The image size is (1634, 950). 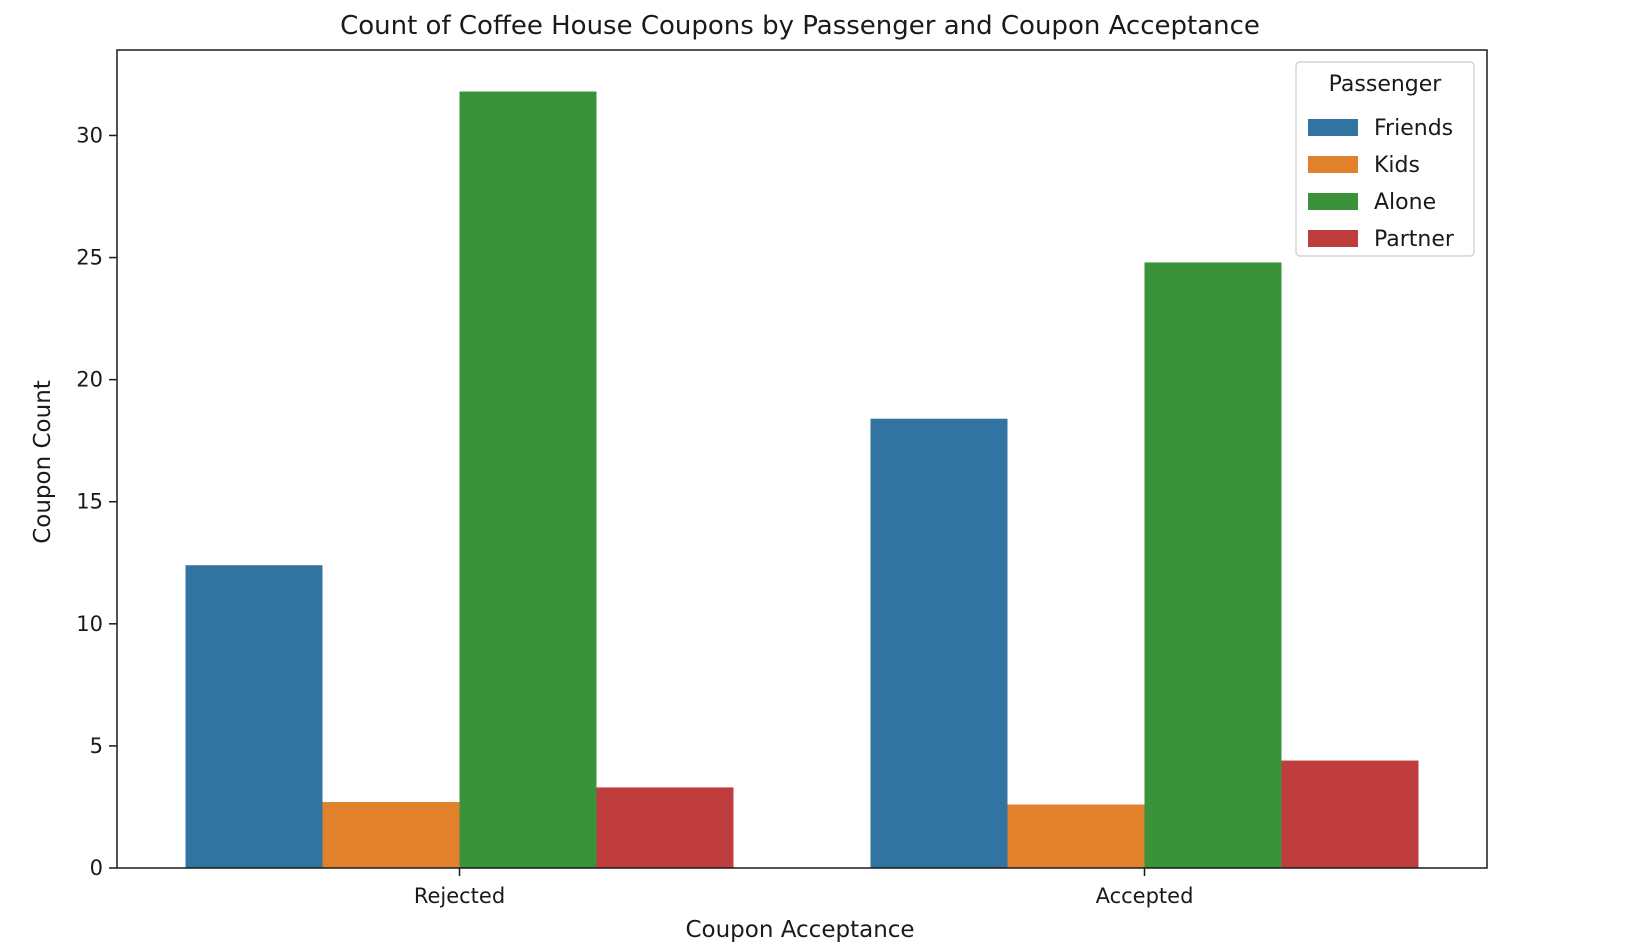 What do you see at coordinates (89, 258) in the screenshot?
I see `y-tick-label: 25` at bounding box center [89, 258].